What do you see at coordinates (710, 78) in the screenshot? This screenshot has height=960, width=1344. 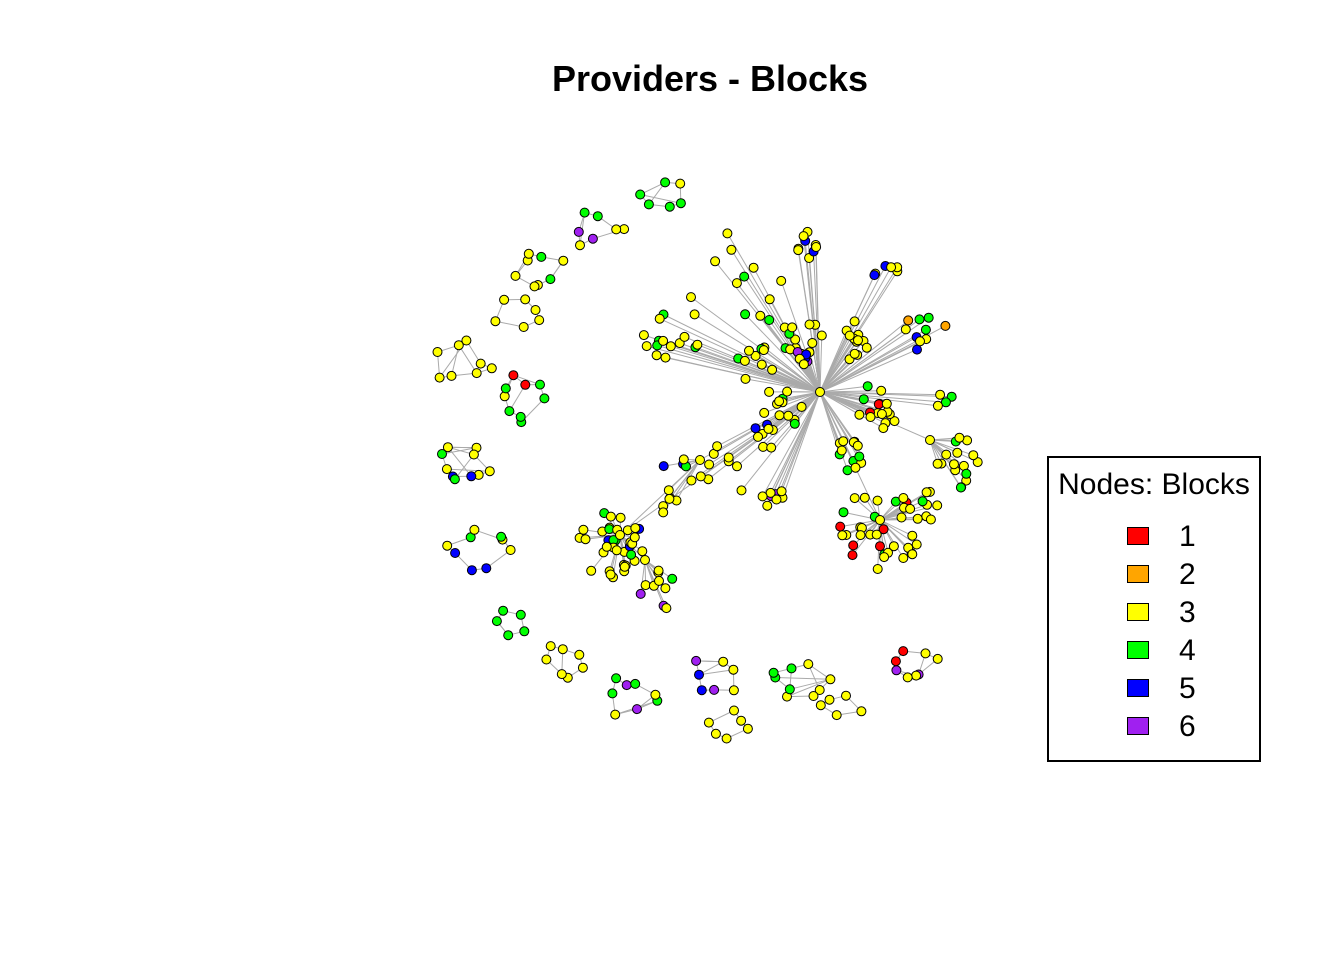 I see `page-title: Providers - Blocks` at bounding box center [710, 78].